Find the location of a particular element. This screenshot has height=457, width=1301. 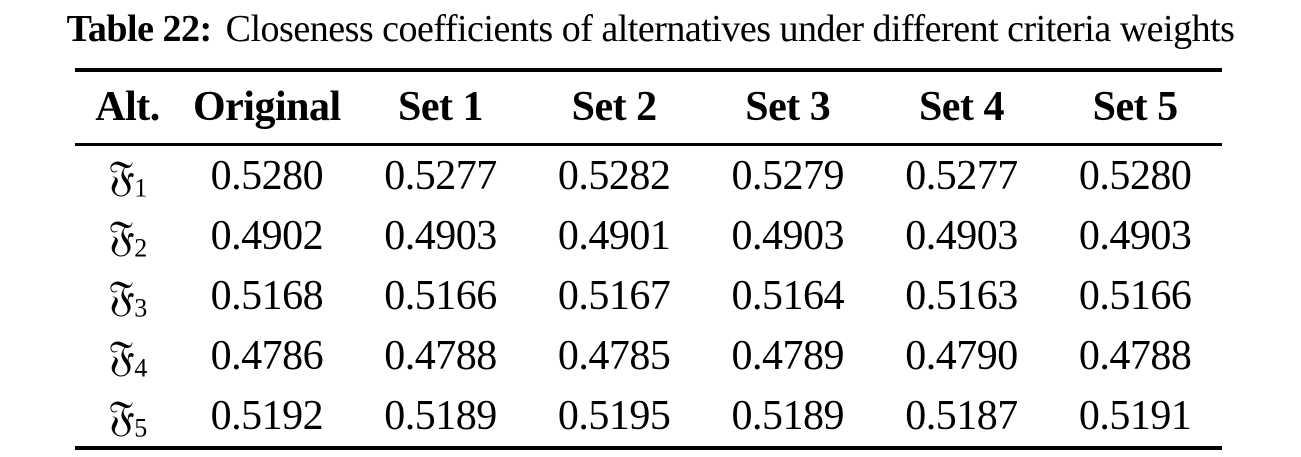

cell-value: 0.5164 is located at coordinates (788, 295).